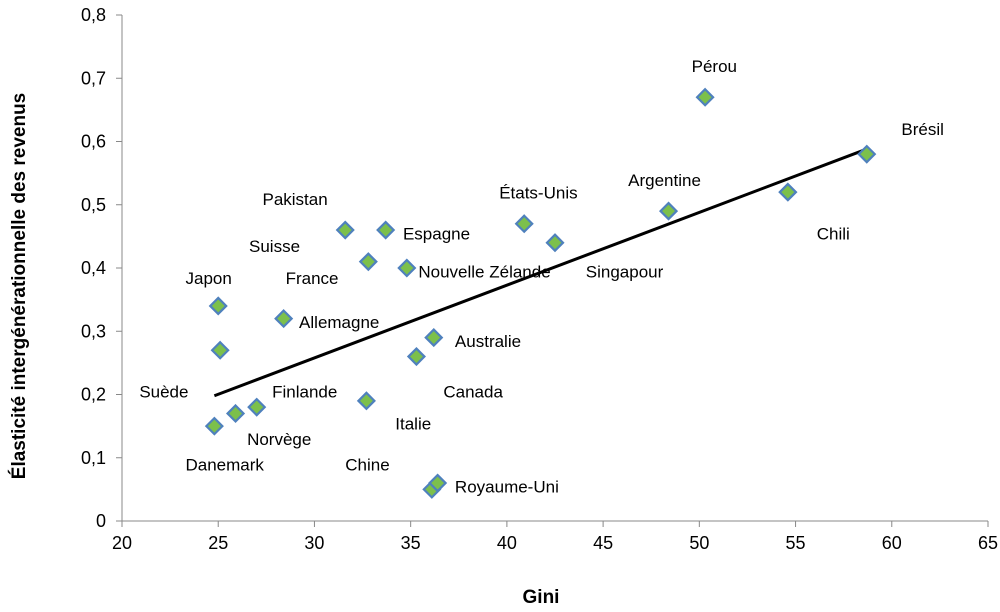  What do you see at coordinates (507, 487) in the screenshot?
I see `point-label: Royaume-Uni` at bounding box center [507, 487].